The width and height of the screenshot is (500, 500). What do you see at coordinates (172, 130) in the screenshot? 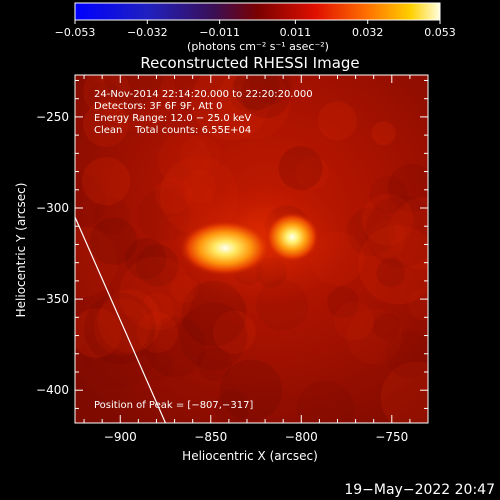
I see `info-line: Clean Total counts: 6.55E+04` at bounding box center [172, 130].